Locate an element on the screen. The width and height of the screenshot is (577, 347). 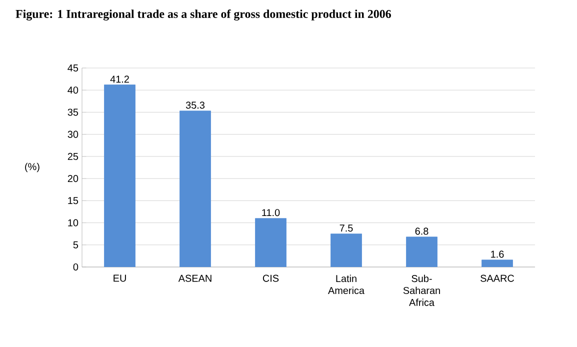
y-tick-label: 20 is located at coordinates (73, 178).